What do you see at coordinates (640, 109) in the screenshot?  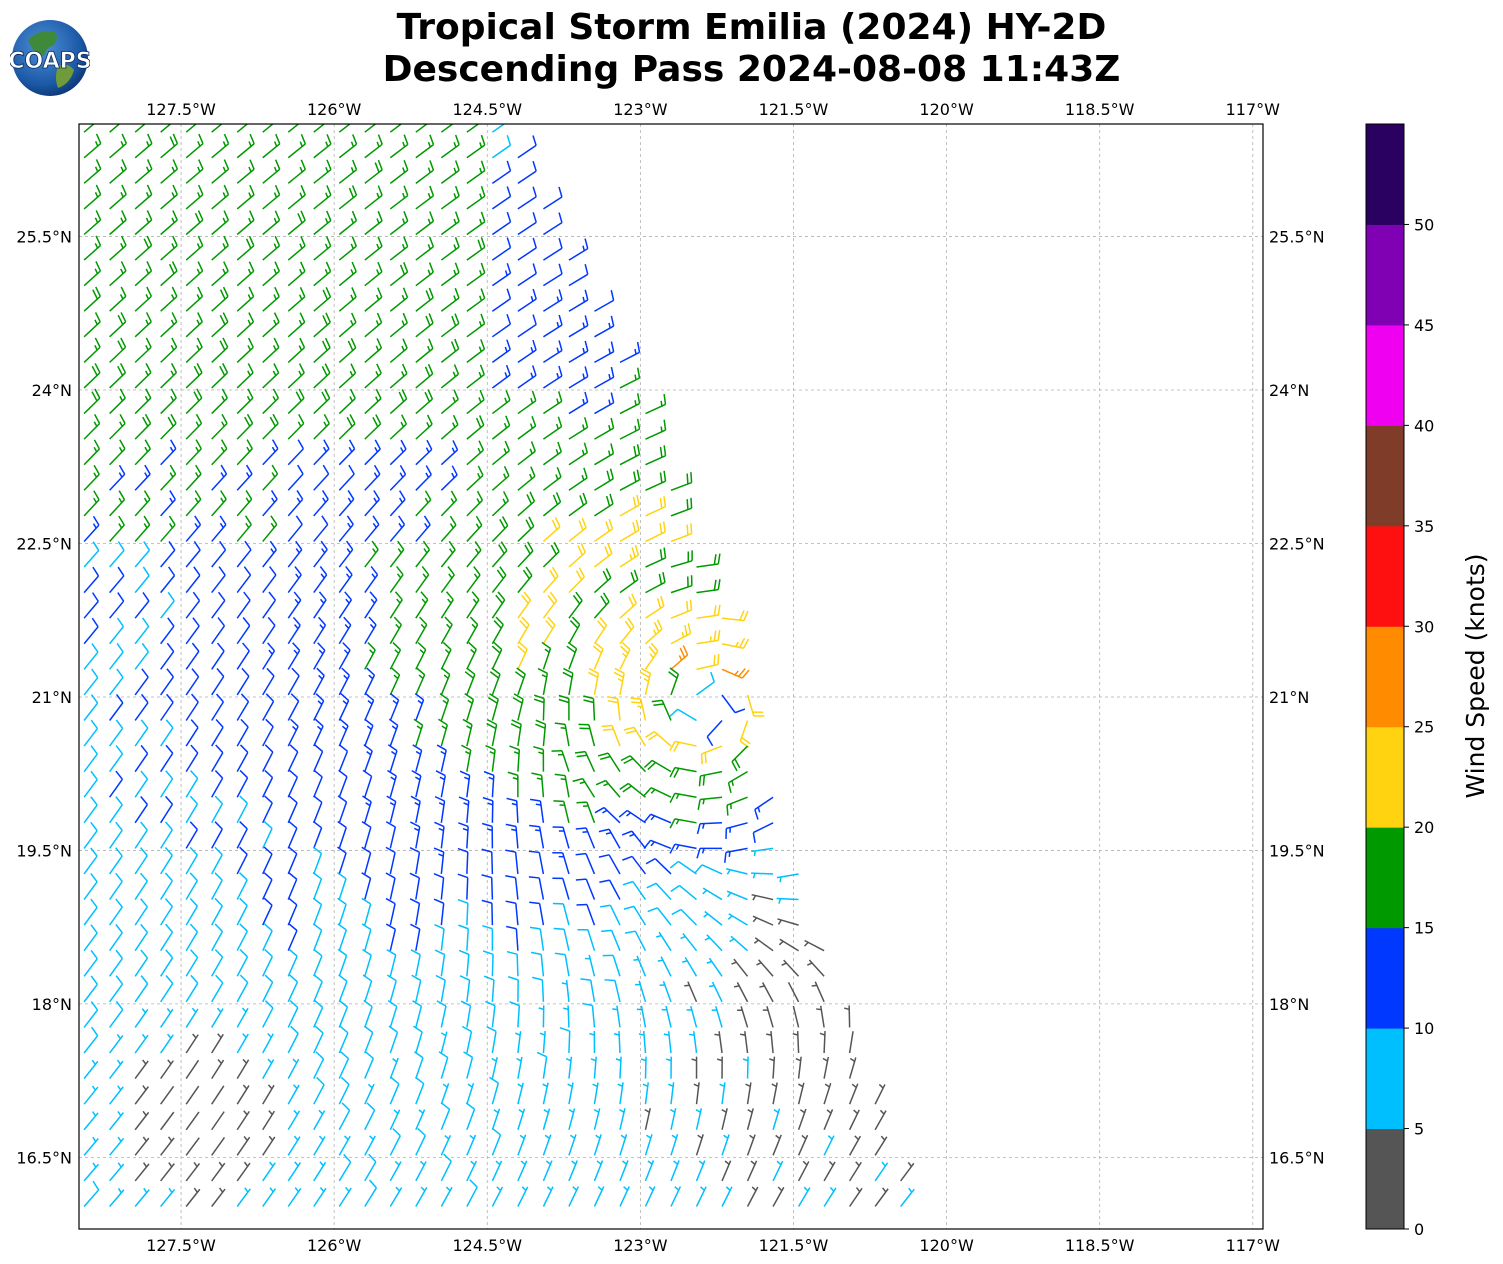 I see `lon-tick-label-top: 123°W` at bounding box center [640, 109].